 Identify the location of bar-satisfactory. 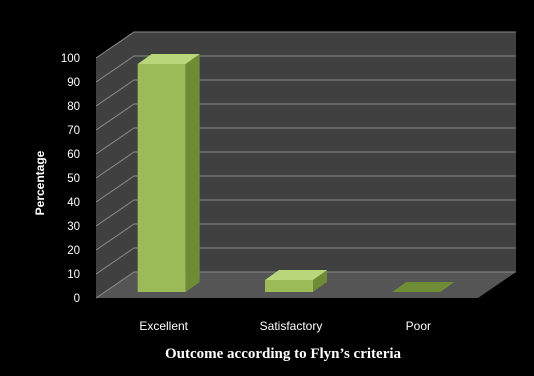
(296, 281).